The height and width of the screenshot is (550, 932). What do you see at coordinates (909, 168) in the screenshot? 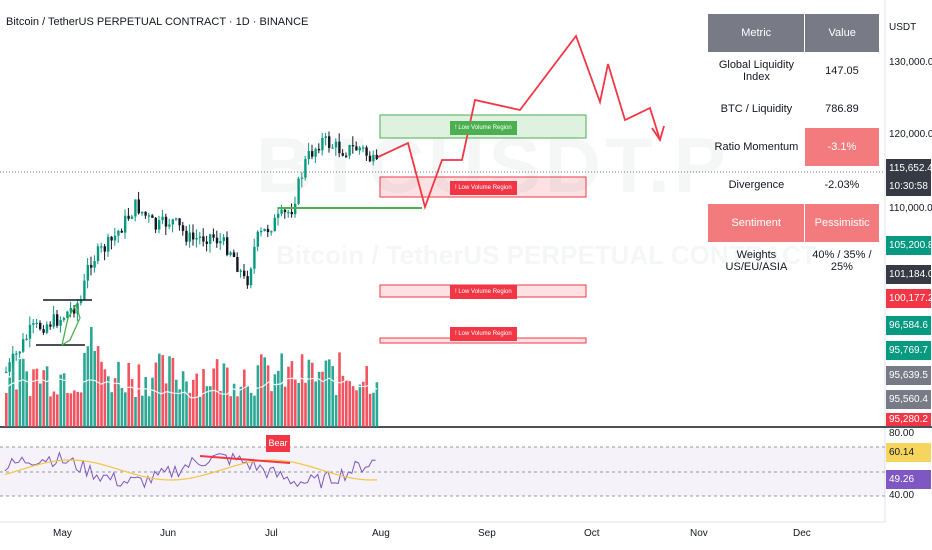
I see `last-price-tag: 115,652.4` at bounding box center [909, 168].